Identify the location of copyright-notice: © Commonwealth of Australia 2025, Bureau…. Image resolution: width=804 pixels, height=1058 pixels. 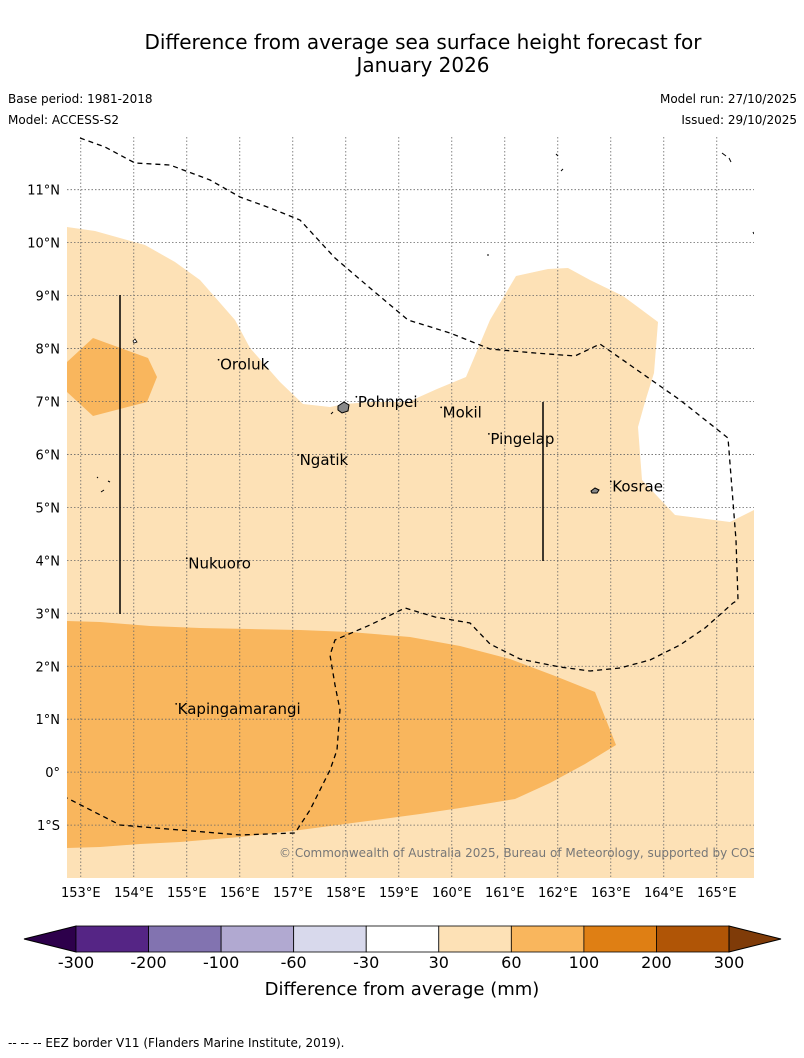
(531, 853).